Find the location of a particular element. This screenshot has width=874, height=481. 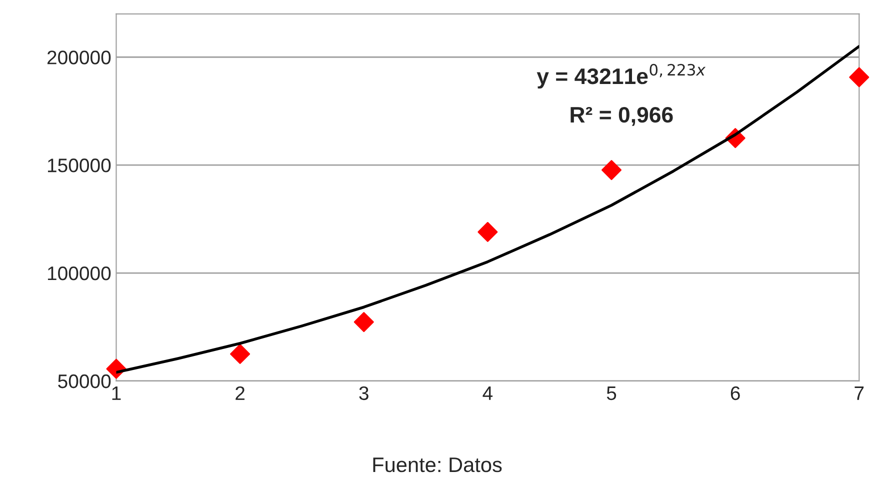

x-tick-label: 5 is located at coordinates (611, 393).